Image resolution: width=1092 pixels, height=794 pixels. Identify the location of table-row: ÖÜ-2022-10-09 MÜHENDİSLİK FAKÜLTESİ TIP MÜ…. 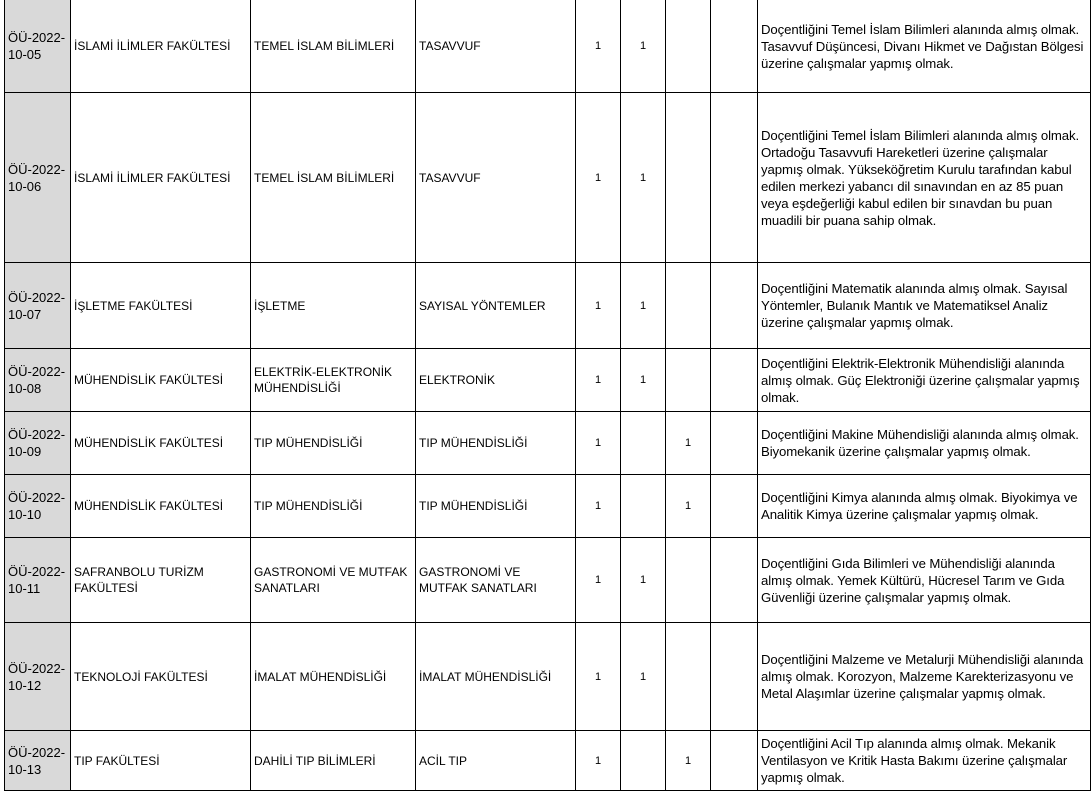
(547, 443).